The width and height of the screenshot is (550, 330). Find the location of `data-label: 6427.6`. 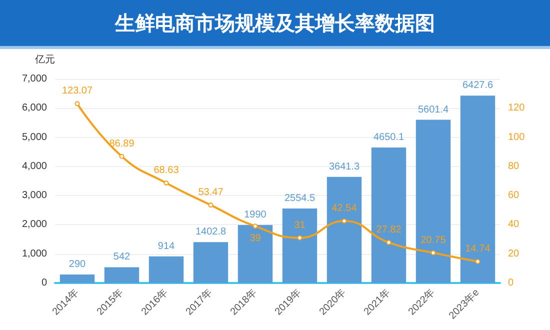

data-label: 6427.6 is located at coordinates (478, 86).